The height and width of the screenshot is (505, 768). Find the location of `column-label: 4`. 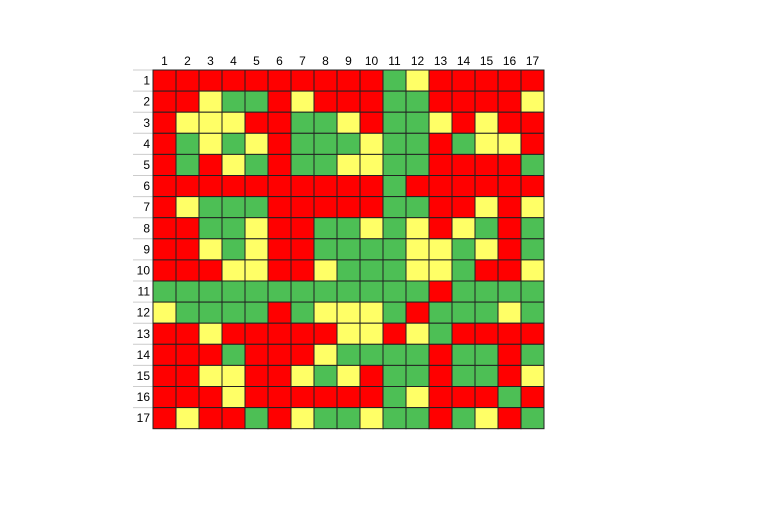

column-label: 4 is located at coordinates (233, 61).